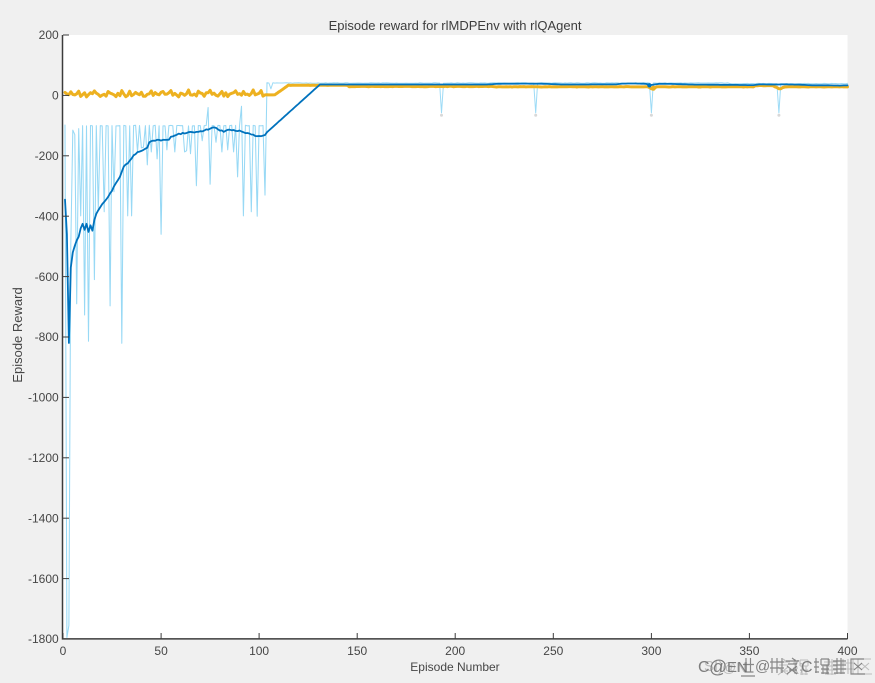 The width and height of the screenshot is (875, 683). I want to click on svg-text: -1400, so click(43, 518).